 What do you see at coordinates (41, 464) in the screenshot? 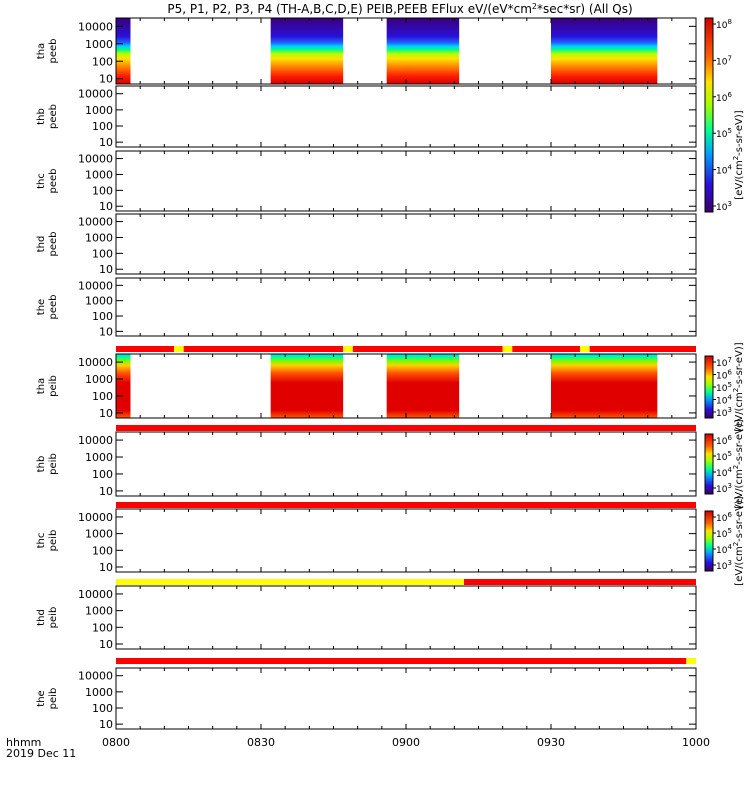
I see `panel-probe-label: thb` at bounding box center [41, 464].